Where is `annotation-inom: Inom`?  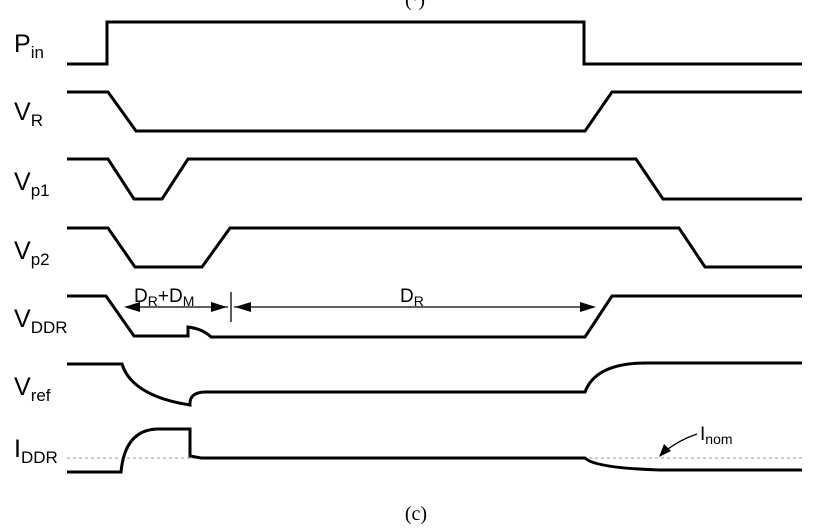 annotation-inom: Inom is located at coordinates (716, 435).